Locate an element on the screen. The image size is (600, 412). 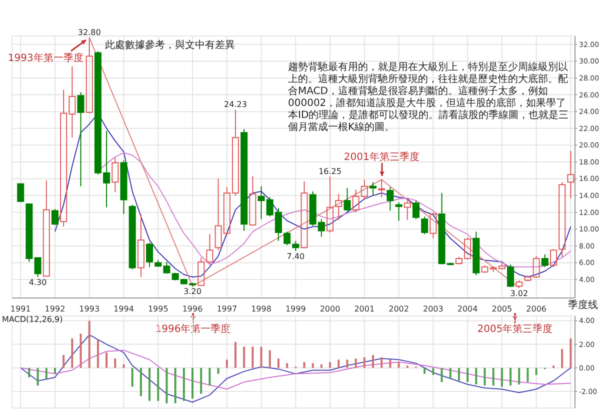
text: 季度线 is located at coordinates (583, 306).